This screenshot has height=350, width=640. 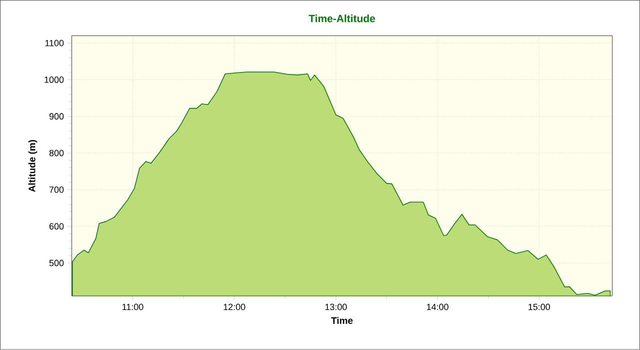 What do you see at coordinates (342, 18) in the screenshot?
I see `chart-title: Time-Altitude` at bounding box center [342, 18].